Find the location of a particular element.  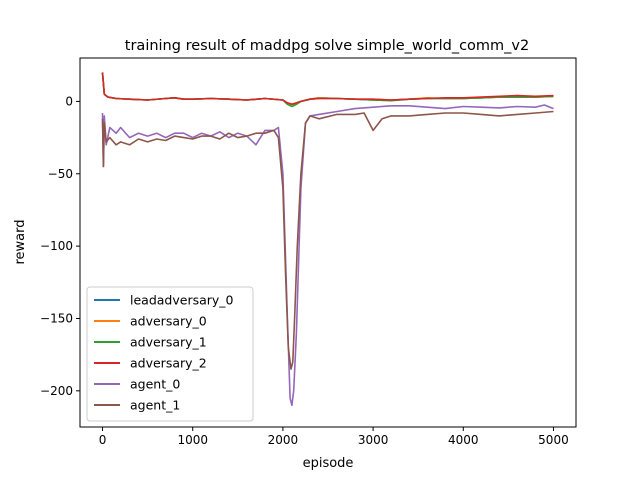

y-tick-label: 0 is located at coordinates (69, 101).